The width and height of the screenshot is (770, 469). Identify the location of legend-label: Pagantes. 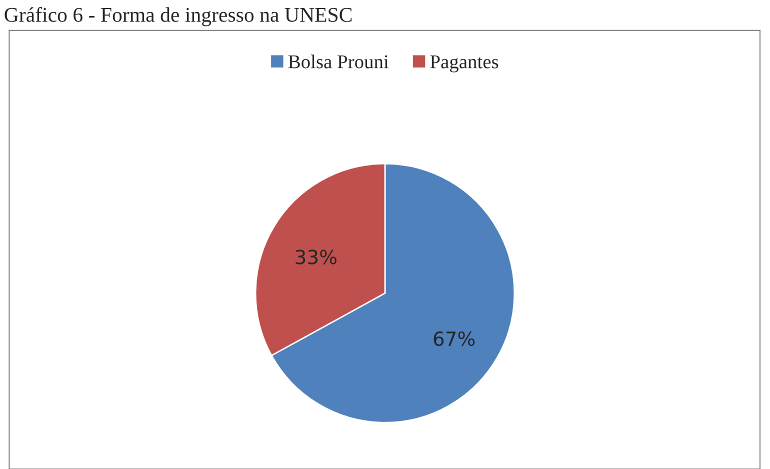
(464, 63).